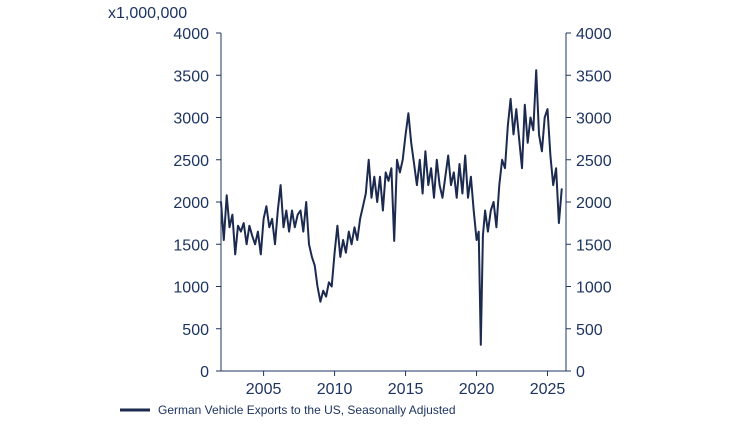 Image resolution: width=750 pixels, height=427 pixels. I want to click on right-y-tick-label: 1000, so click(594, 288).